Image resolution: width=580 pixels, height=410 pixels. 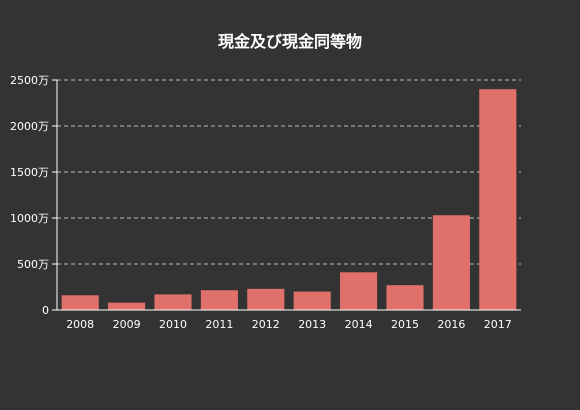 What do you see at coordinates (173, 302) in the screenshot?
I see `bar-2010` at bounding box center [173, 302].